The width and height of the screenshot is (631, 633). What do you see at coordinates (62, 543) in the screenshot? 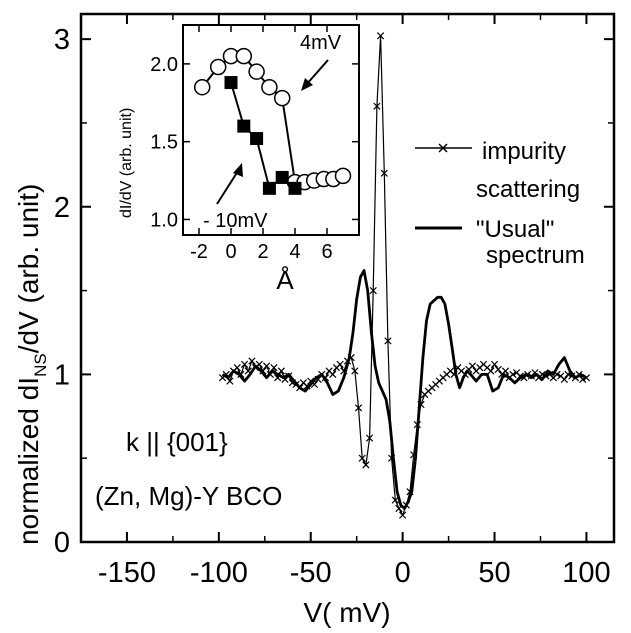
I see `y-tick-label: 0` at bounding box center [62, 543].